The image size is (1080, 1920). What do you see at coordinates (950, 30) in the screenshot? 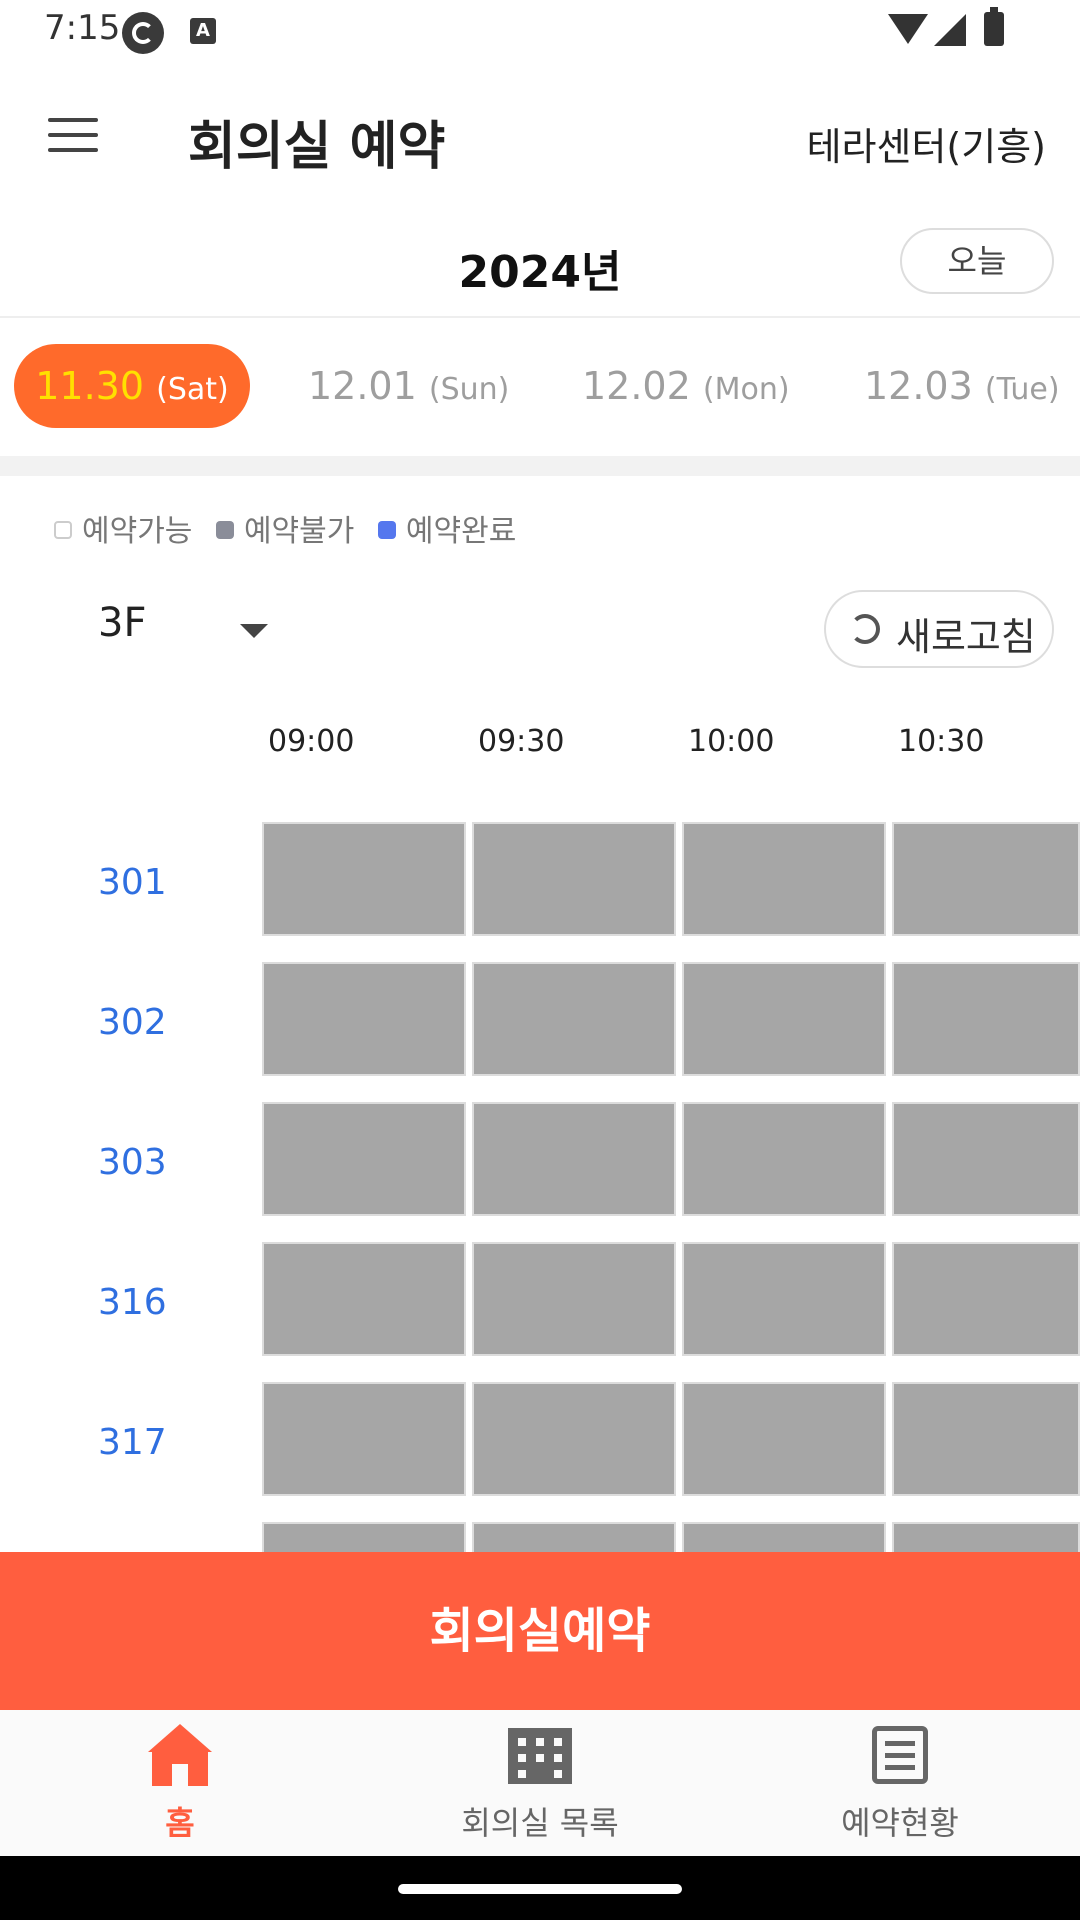
I see `signal-icon` at bounding box center [950, 30].